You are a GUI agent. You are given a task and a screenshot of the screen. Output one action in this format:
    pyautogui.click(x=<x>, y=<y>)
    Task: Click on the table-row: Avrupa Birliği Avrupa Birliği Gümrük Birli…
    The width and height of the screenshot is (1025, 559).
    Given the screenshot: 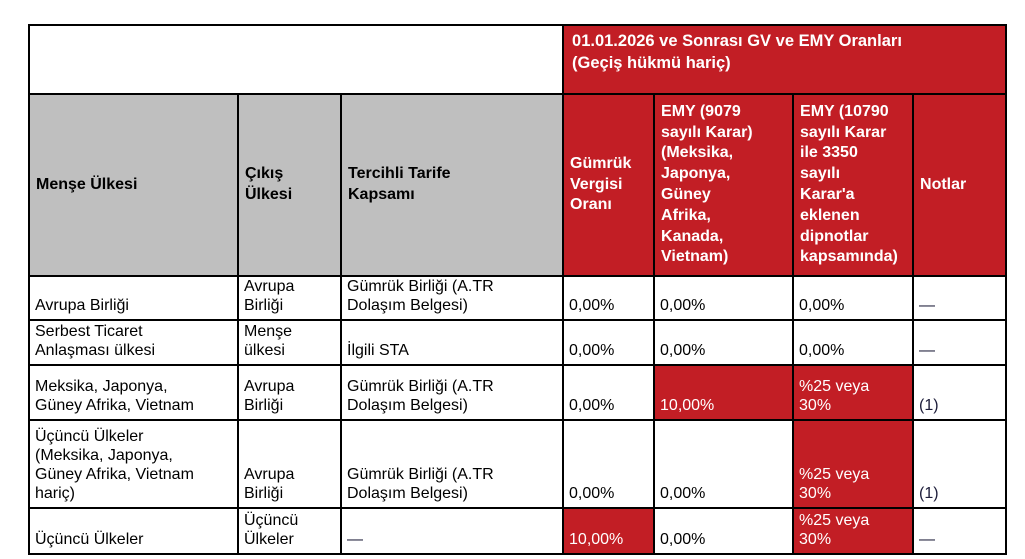 What is the action you would take?
    pyautogui.click(x=518, y=298)
    